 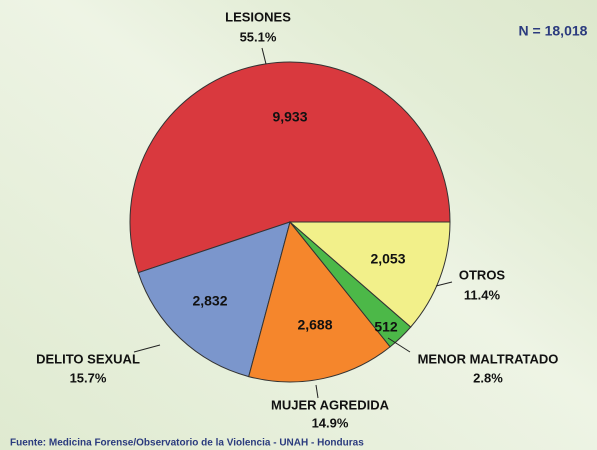 What do you see at coordinates (482, 274) in the screenshot?
I see `category-label: OTROS` at bounding box center [482, 274].